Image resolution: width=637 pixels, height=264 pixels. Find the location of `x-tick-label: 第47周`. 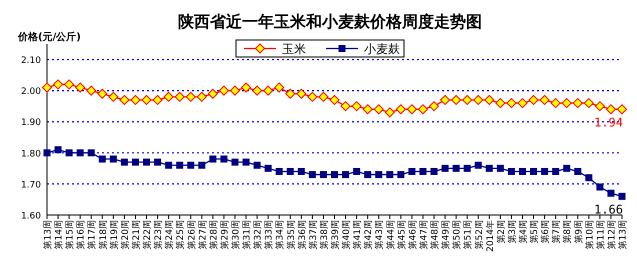

x-tick-label: 第47周 is located at coordinates (424, 235).